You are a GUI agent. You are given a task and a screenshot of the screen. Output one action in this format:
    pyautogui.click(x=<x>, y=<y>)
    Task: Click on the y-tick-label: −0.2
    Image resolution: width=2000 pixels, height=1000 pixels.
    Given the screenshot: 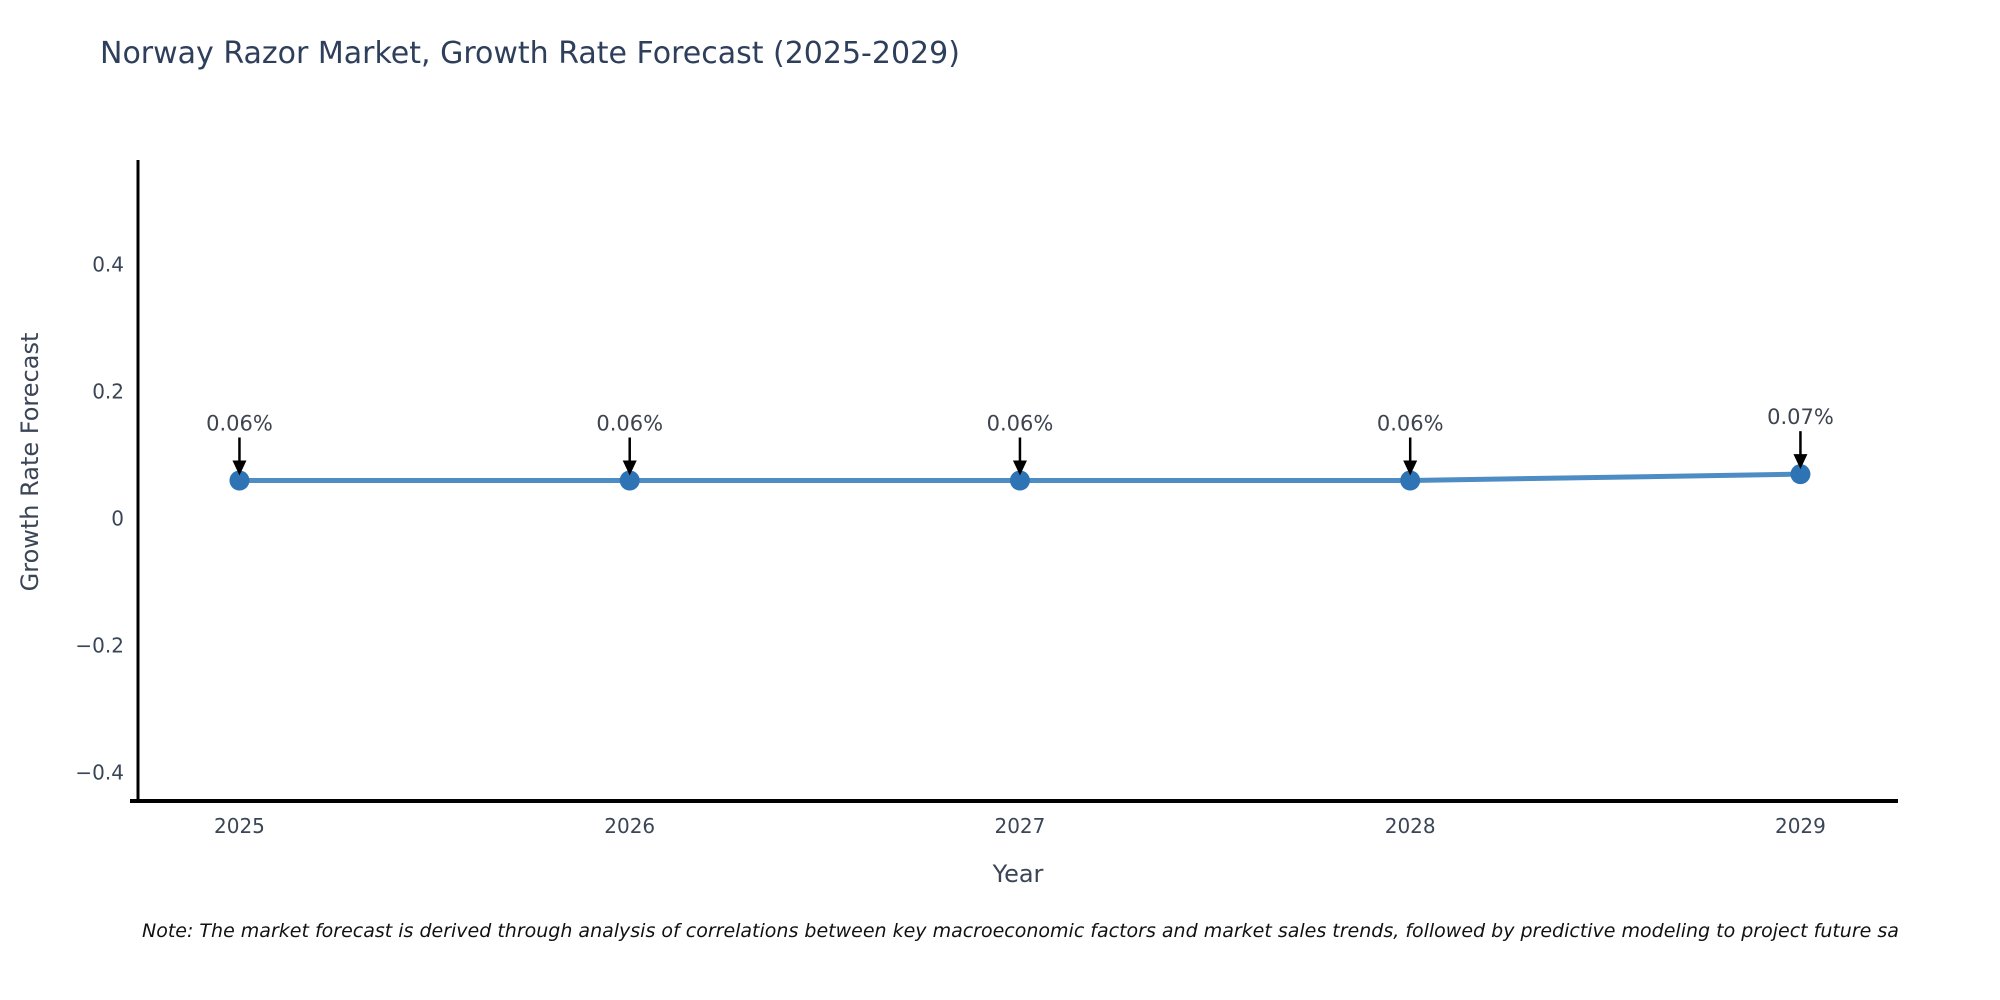 What is the action you would take?
    pyautogui.click(x=99, y=646)
    